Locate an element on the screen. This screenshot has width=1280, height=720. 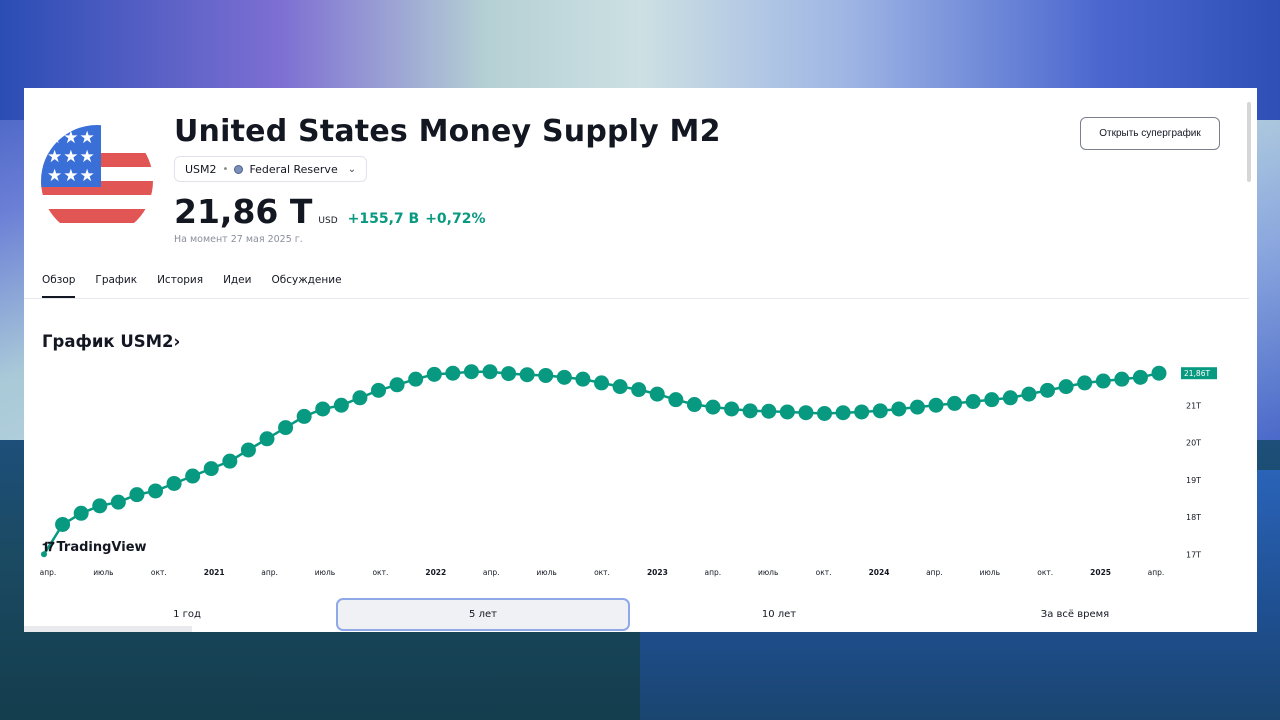
range-10y: 10 лет is located at coordinates (779, 614).